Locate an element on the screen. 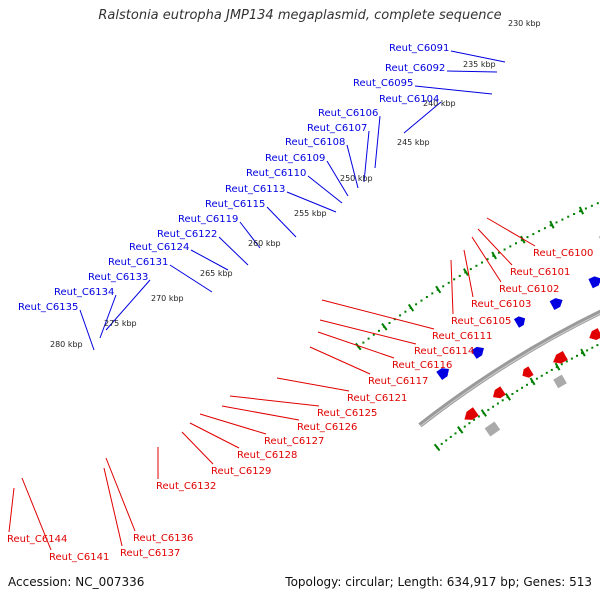  kbp-label: 260 kbp is located at coordinates (264, 243).